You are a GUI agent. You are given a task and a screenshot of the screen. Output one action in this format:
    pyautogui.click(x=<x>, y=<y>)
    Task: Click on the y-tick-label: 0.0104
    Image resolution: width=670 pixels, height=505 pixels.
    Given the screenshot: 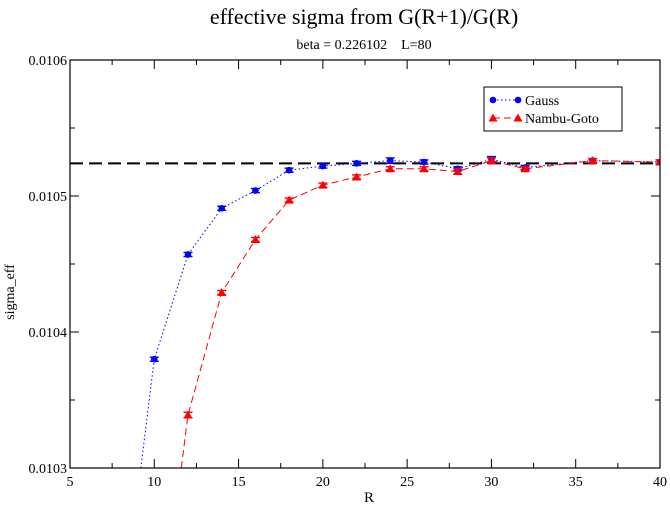 What is the action you would take?
    pyautogui.click(x=48, y=333)
    